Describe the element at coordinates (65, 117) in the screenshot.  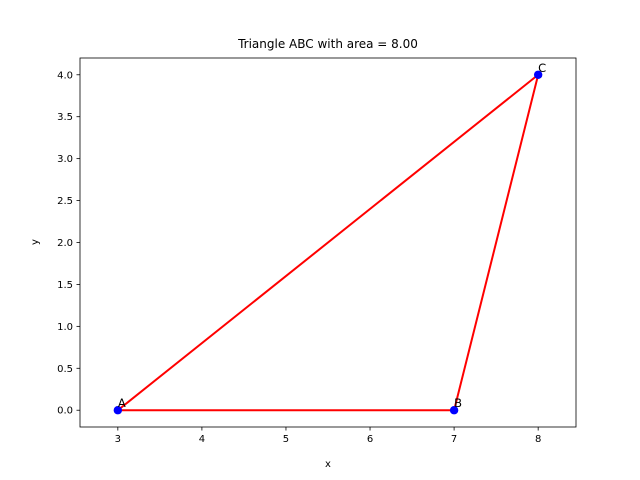
I see `y-tick-label: 3.5` at that location.